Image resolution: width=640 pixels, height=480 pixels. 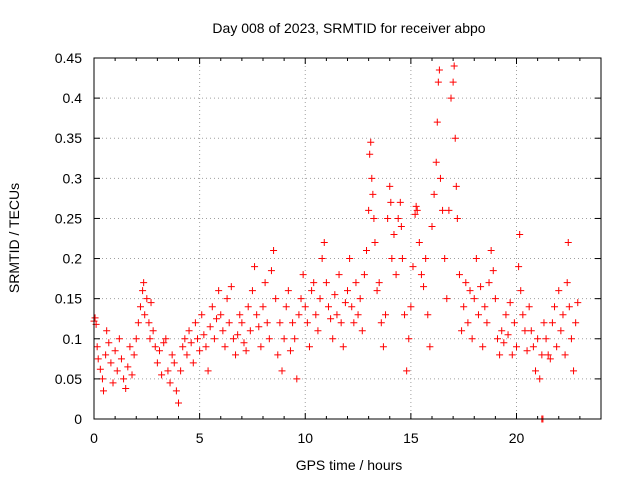 What do you see at coordinates (14, 238) in the screenshot?
I see `y-axis-label: SRMTID / TECUs` at bounding box center [14, 238].